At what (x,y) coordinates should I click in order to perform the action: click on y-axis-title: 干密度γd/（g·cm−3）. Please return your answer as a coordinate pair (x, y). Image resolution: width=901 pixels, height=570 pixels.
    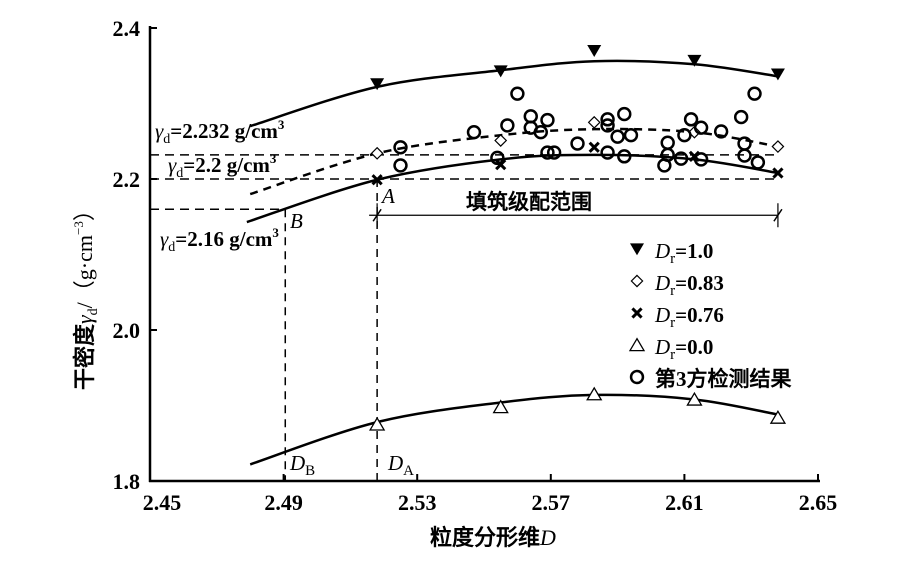
    Looking at the image, I should click on (86, 294).